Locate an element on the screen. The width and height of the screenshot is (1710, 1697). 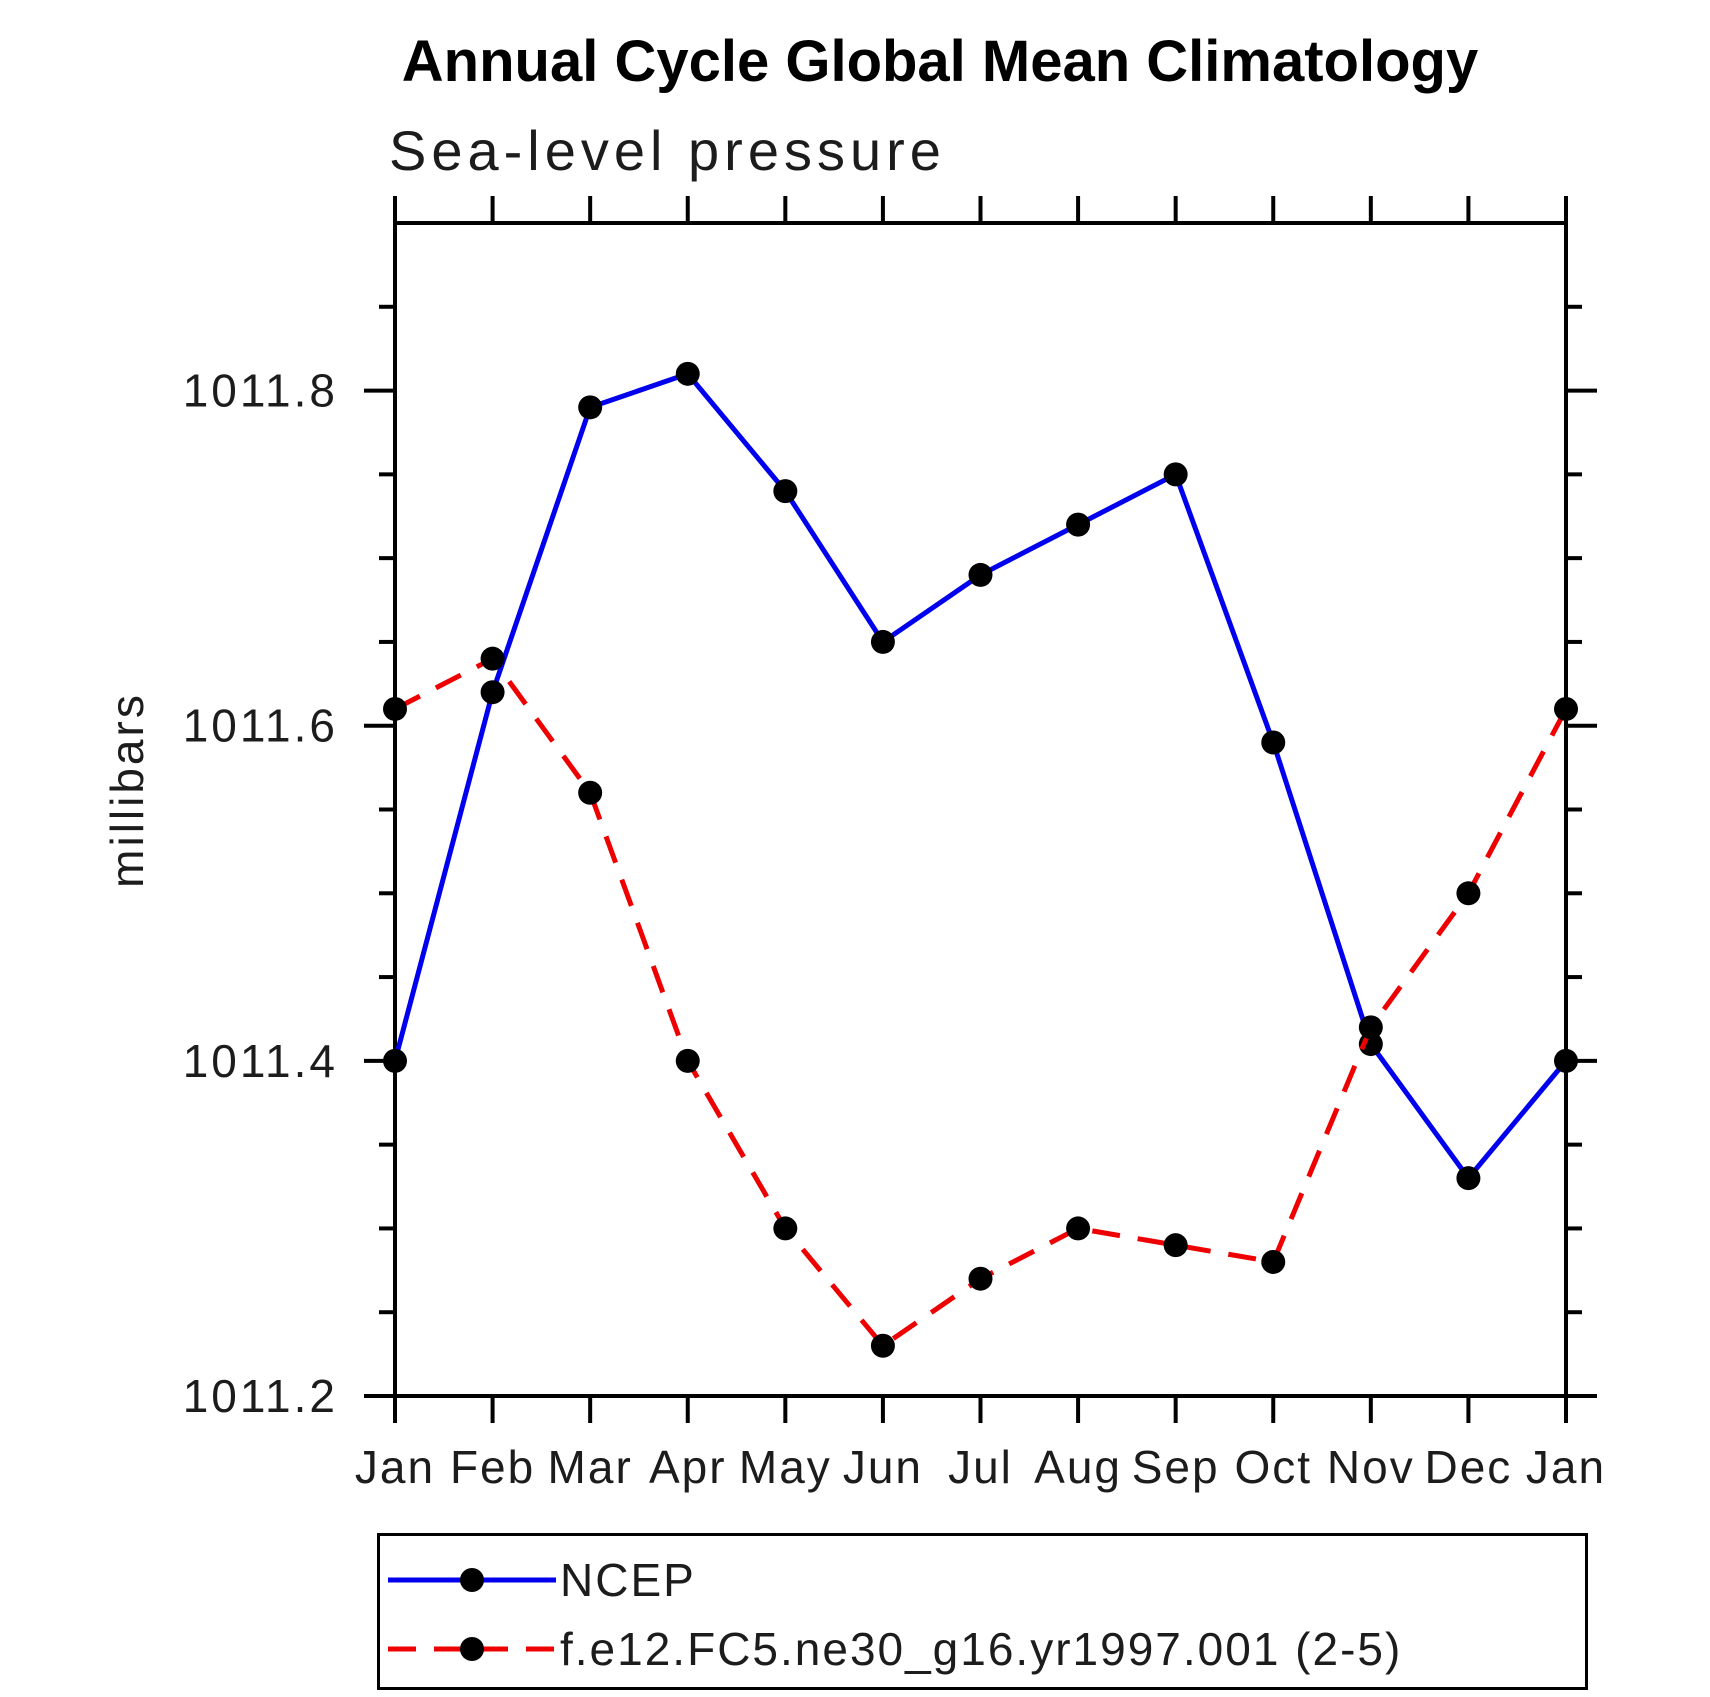
x-tick-label: Sep is located at coordinates (1176, 1467).